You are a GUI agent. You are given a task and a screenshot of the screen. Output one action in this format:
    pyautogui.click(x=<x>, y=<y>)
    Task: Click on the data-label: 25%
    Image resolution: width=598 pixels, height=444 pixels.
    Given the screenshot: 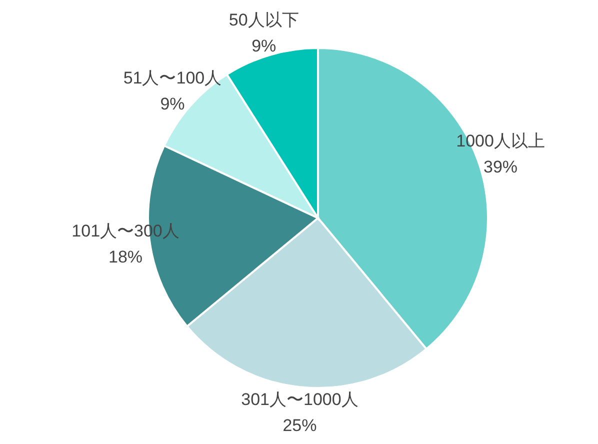 What is the action you would take?
    pyautogui.click(x=299, y=426)
    